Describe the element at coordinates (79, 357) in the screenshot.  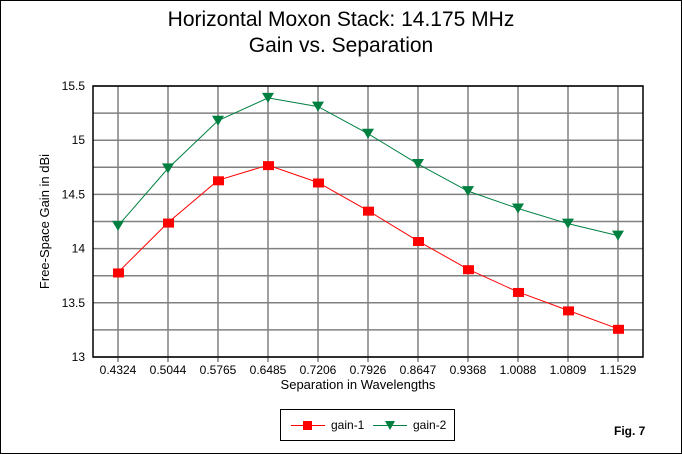
I see `y-tick-label: 13` at that location.